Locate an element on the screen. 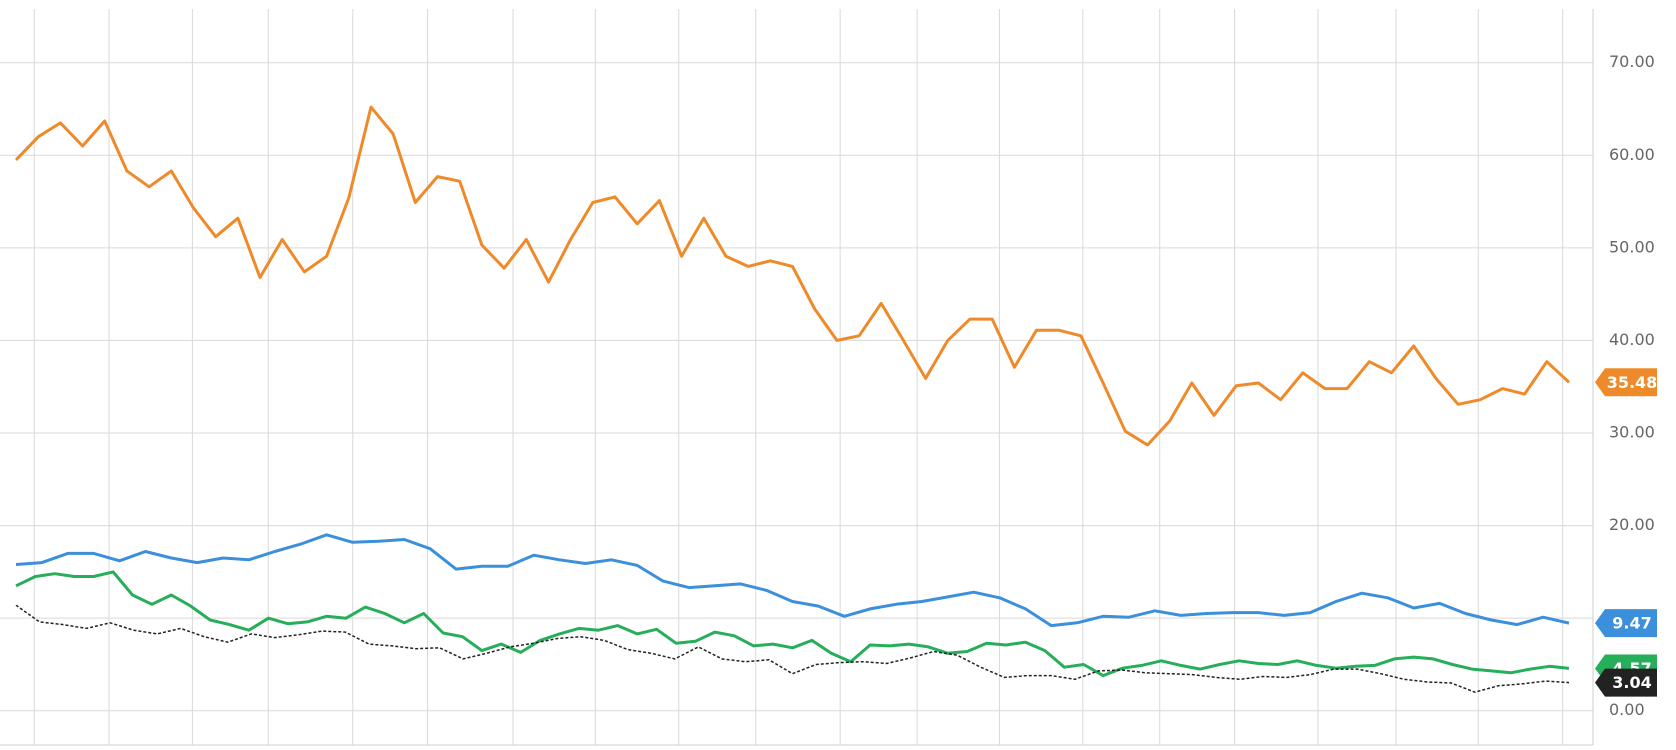  value-tag: 35.48 is located at coordinates (1626, 382).